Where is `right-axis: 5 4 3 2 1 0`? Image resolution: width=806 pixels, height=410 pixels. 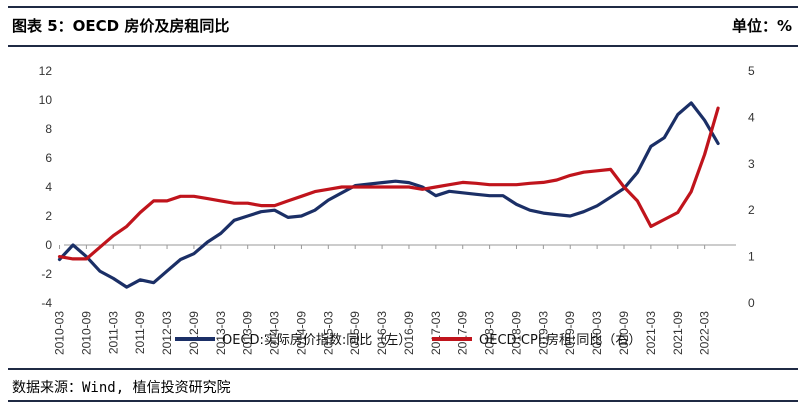 right-axis: 5 4 3 2 1 0 is located at coordinates (751, 187).